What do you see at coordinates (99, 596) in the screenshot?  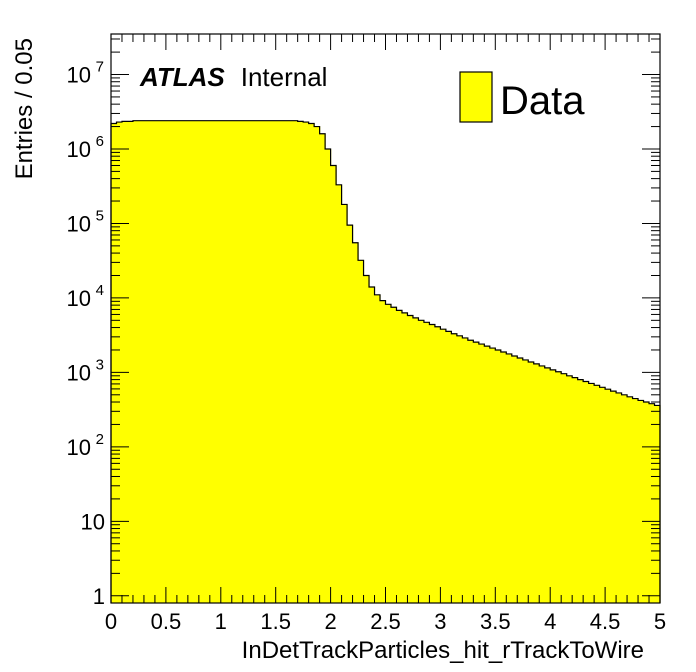 I see `y-tick-label: 1` at bounding box center [99, 596].